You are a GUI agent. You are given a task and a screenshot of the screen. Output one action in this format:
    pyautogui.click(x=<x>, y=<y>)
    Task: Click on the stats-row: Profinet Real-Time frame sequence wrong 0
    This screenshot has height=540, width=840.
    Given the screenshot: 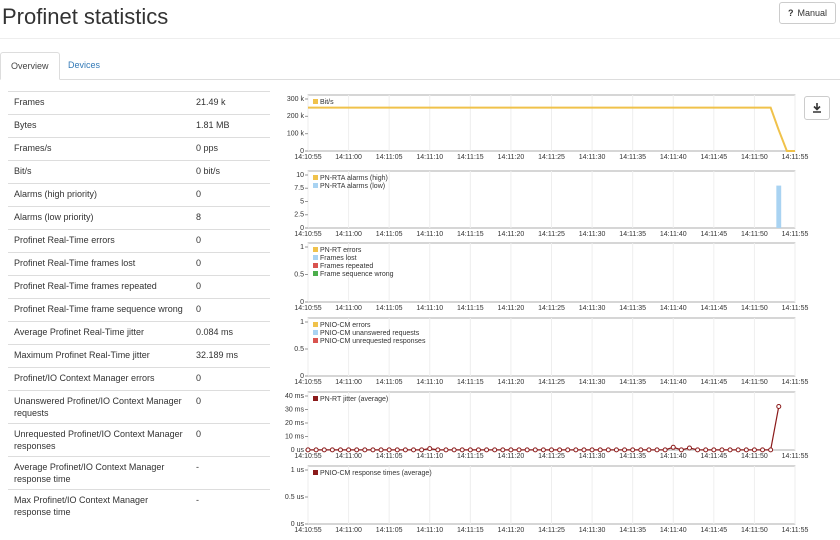 What is the action you would take?
    pyautogui.click(x=139, y=310)
    